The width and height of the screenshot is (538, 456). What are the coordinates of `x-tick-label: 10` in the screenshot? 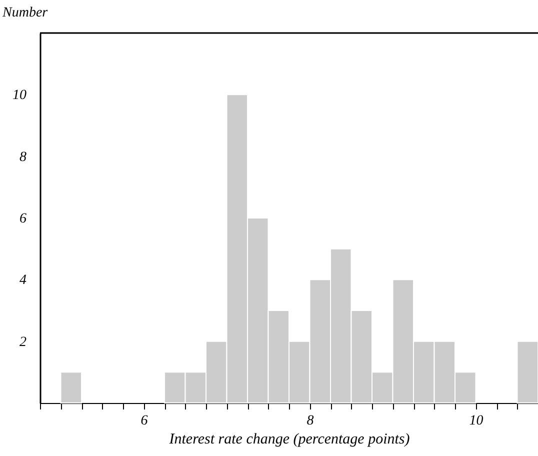 It's located at (476, 421).